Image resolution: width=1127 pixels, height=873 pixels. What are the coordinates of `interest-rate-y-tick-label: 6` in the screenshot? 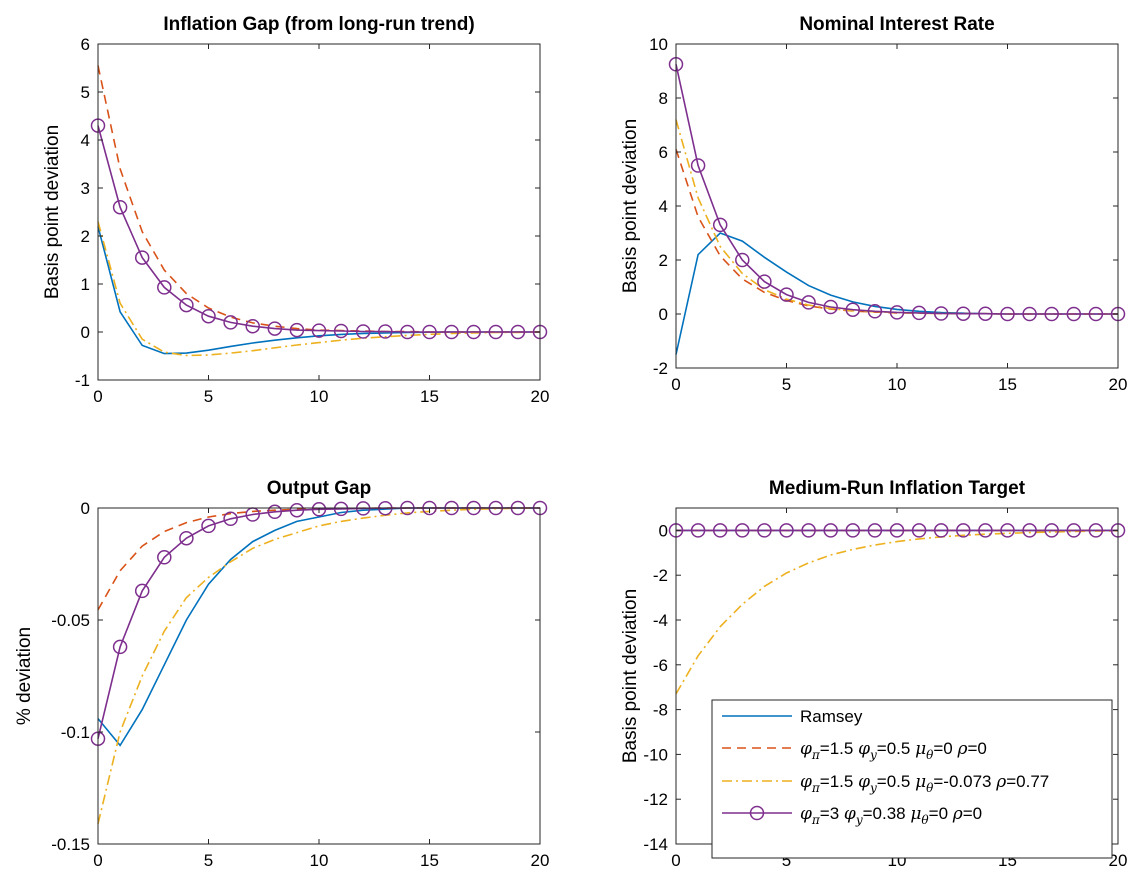 It's located at (663, 152).